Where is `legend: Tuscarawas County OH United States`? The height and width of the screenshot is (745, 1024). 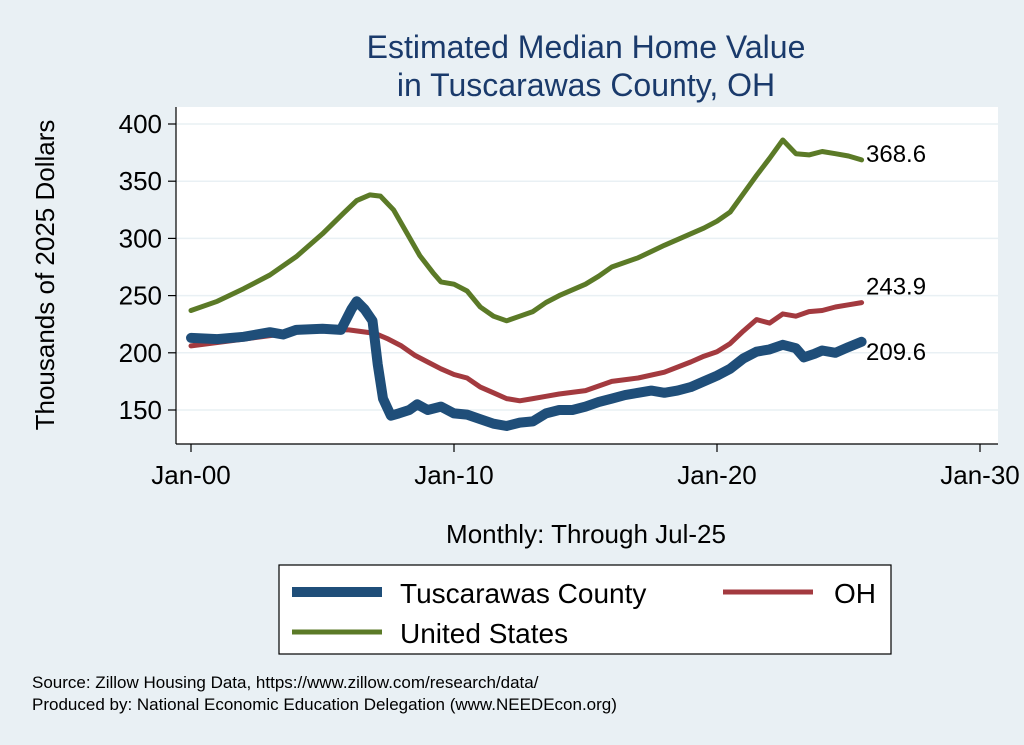 legend: Tuscarawas County OH United States is located at coordinates (585, 609).